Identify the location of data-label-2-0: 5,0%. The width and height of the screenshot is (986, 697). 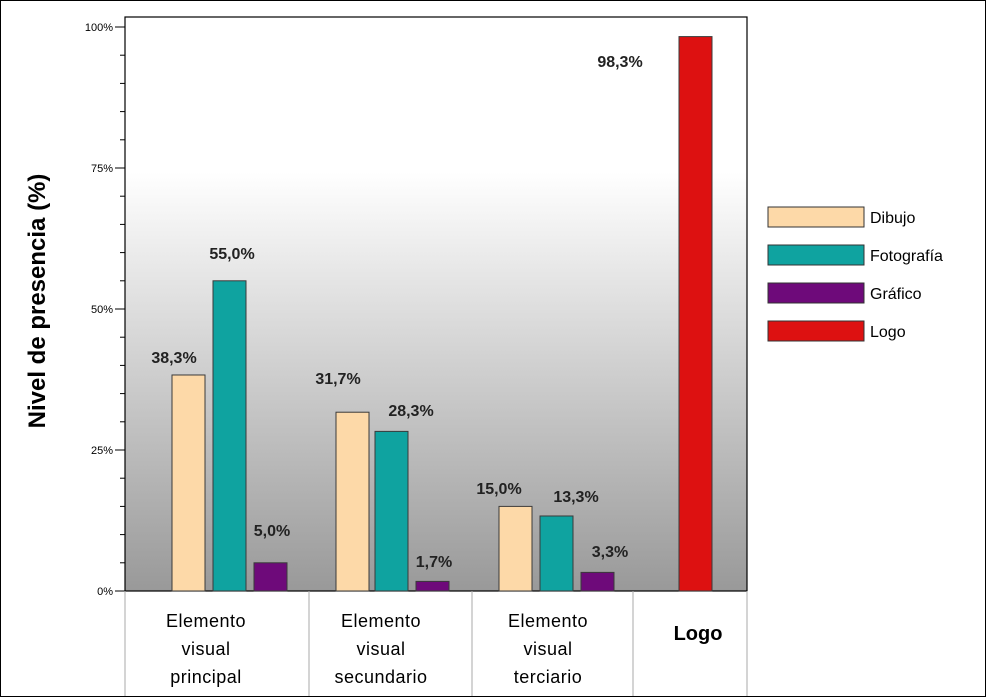
(272, 531).